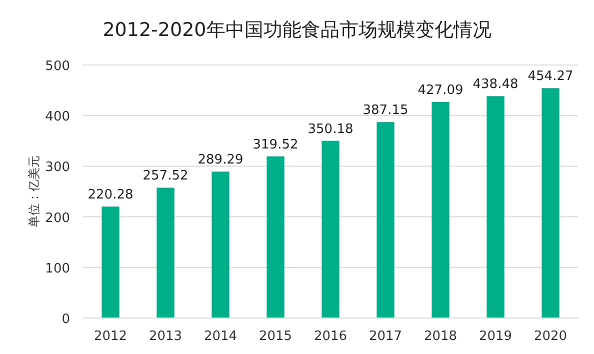  I want to click on y-tick-label: 400, so click(57, 117).